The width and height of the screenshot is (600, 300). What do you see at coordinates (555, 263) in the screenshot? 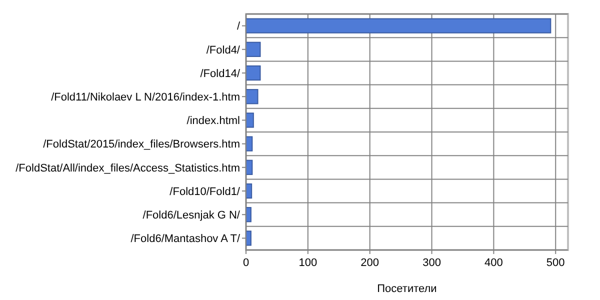
I see `x-tick-label: 500` at bounding box center [555, 263].